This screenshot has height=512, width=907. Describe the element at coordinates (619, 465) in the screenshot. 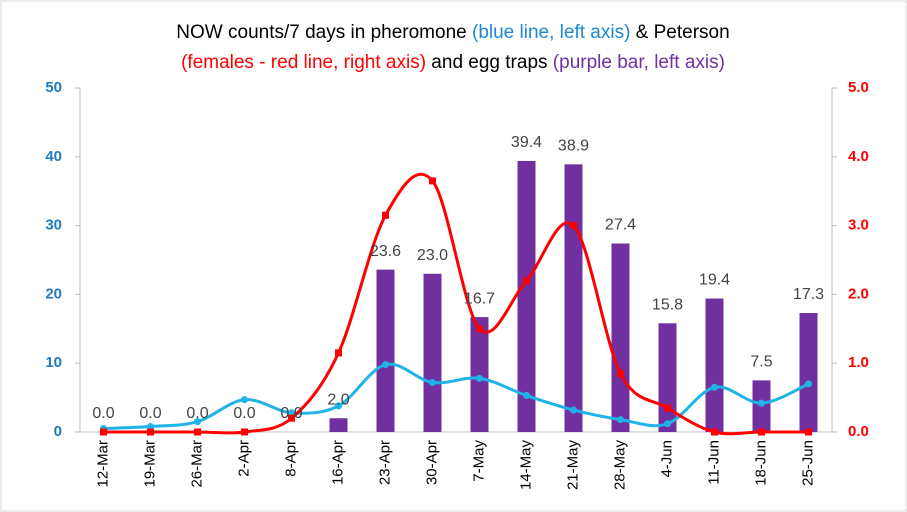

I see `x-tick-label: 28-May` at that location.